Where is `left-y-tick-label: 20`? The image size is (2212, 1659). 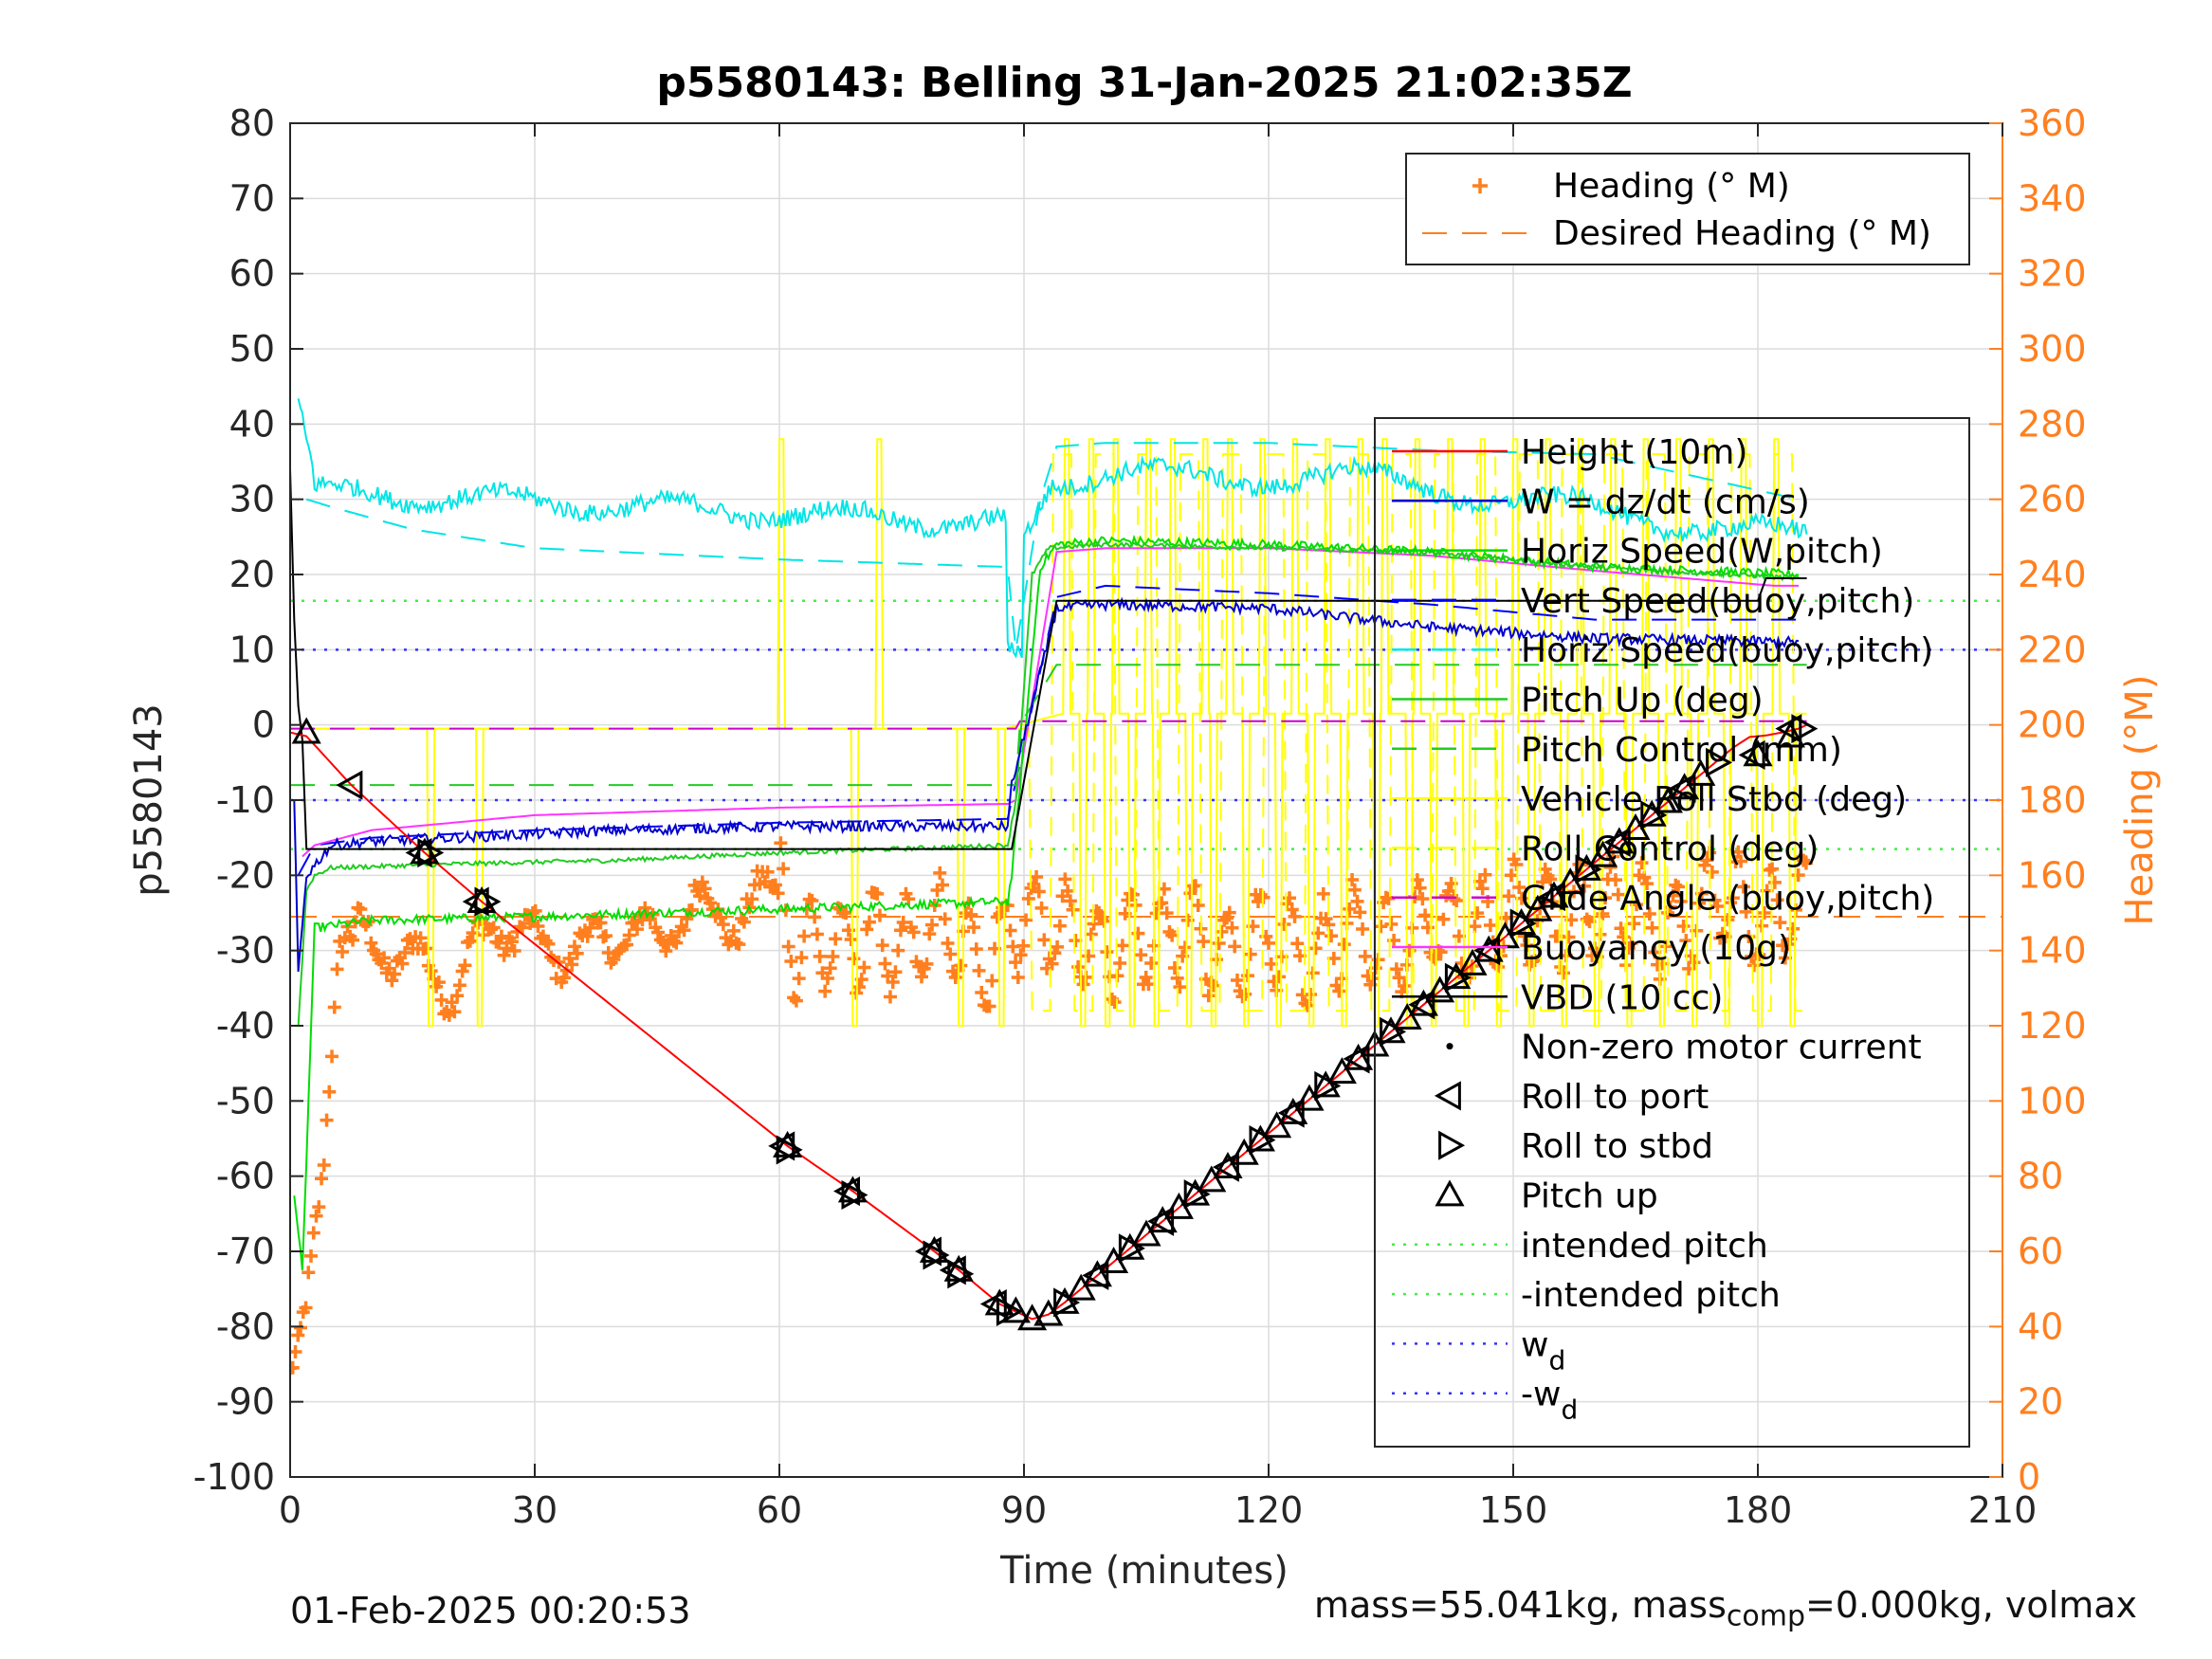
left-y-tick-label: 20 is located at coordinates (252, 574).